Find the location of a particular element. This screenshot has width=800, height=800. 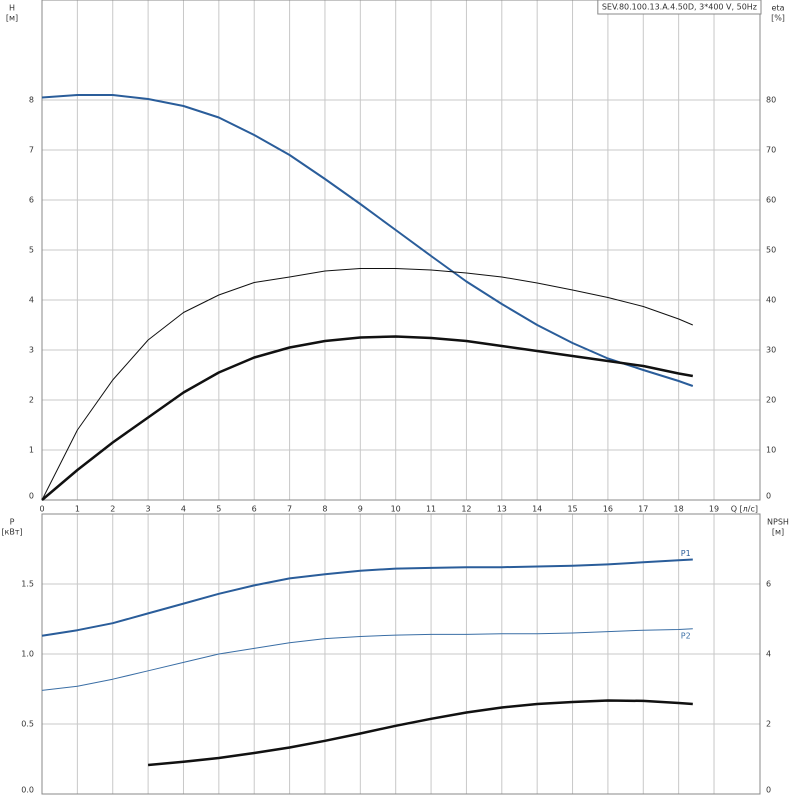

x-tick-label: 13 is located at coordinates (502, 509).